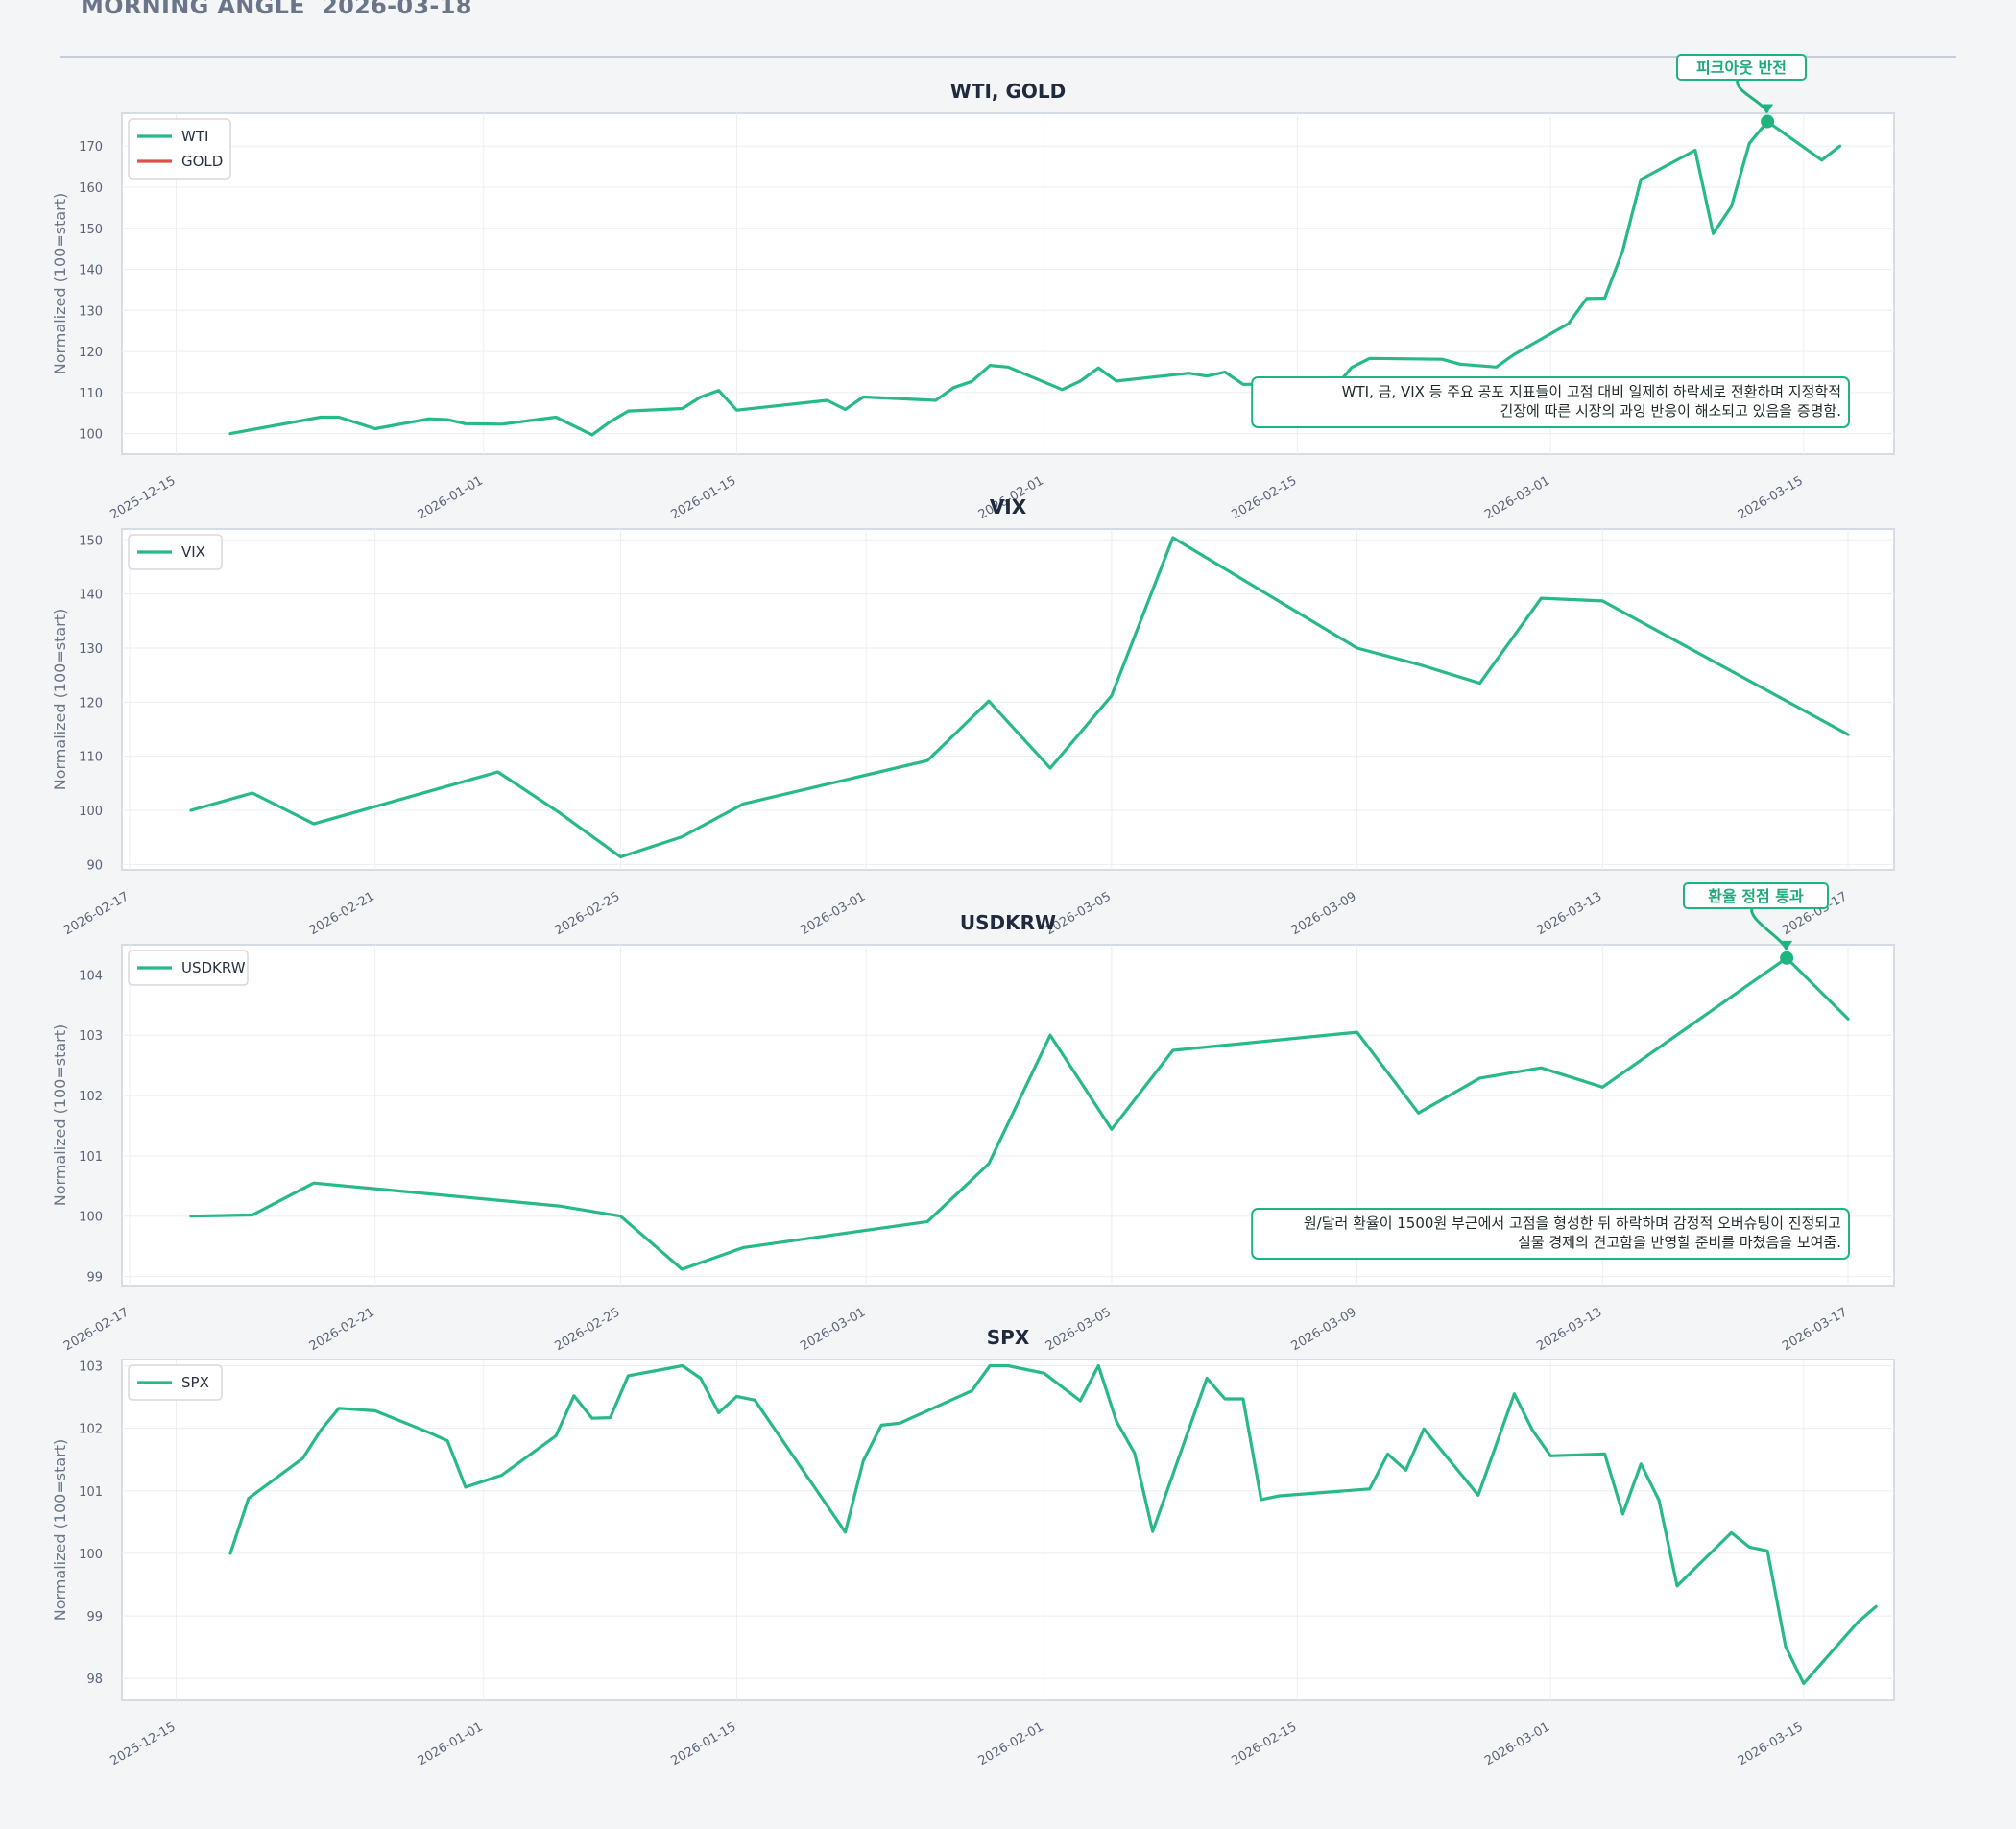  I want to click on y-tick-label: 104, so click(91, 976).